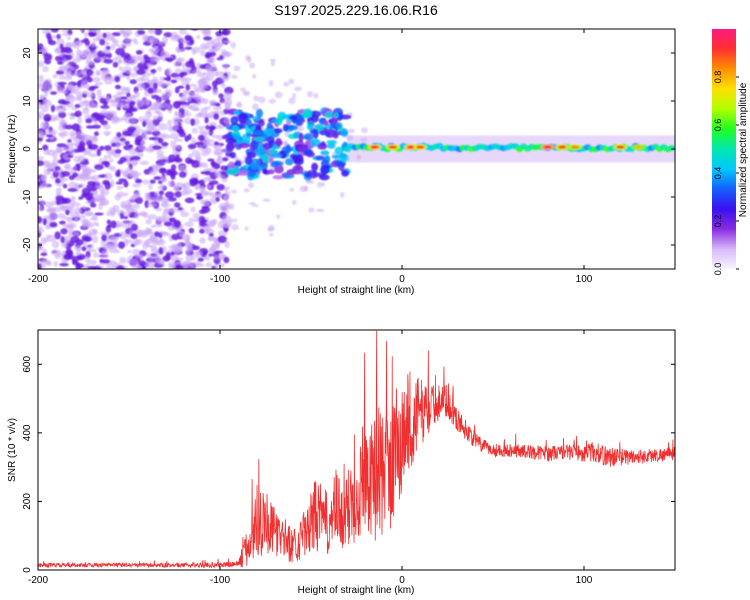  I want to click on snr-y-tick-label: 600, so click(27, 364).